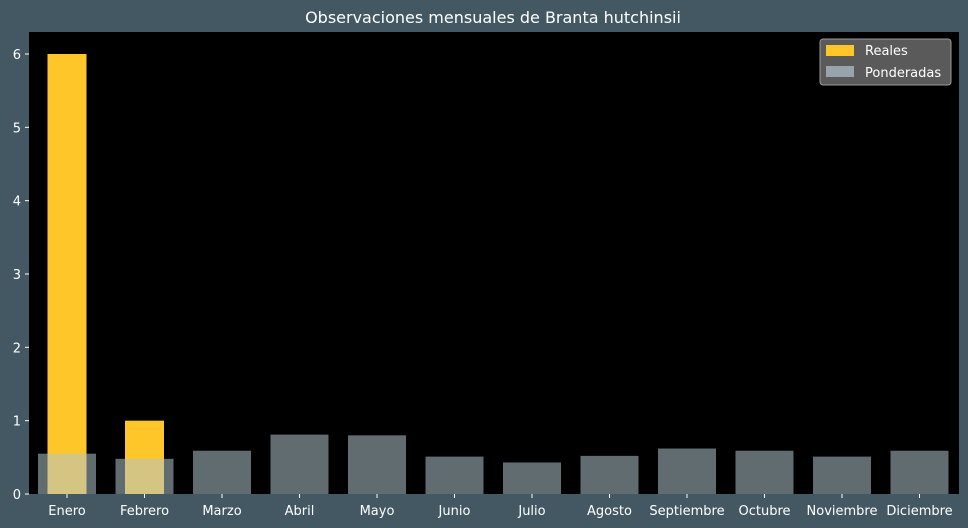 This screenshot has height=528, width=968. What do you see at coordinates (687, 471) in the screenshot?
I see `bar-ponderadas-septiembre` at bounding box center [687, 471].